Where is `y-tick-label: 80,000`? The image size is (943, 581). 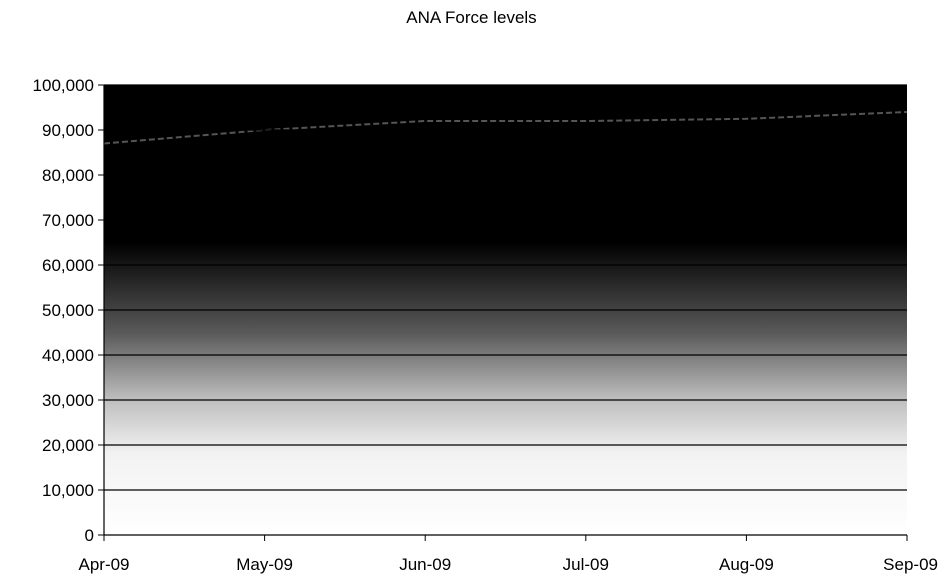
y-tick-label: 80,000 is located at coordinates (68, 175).